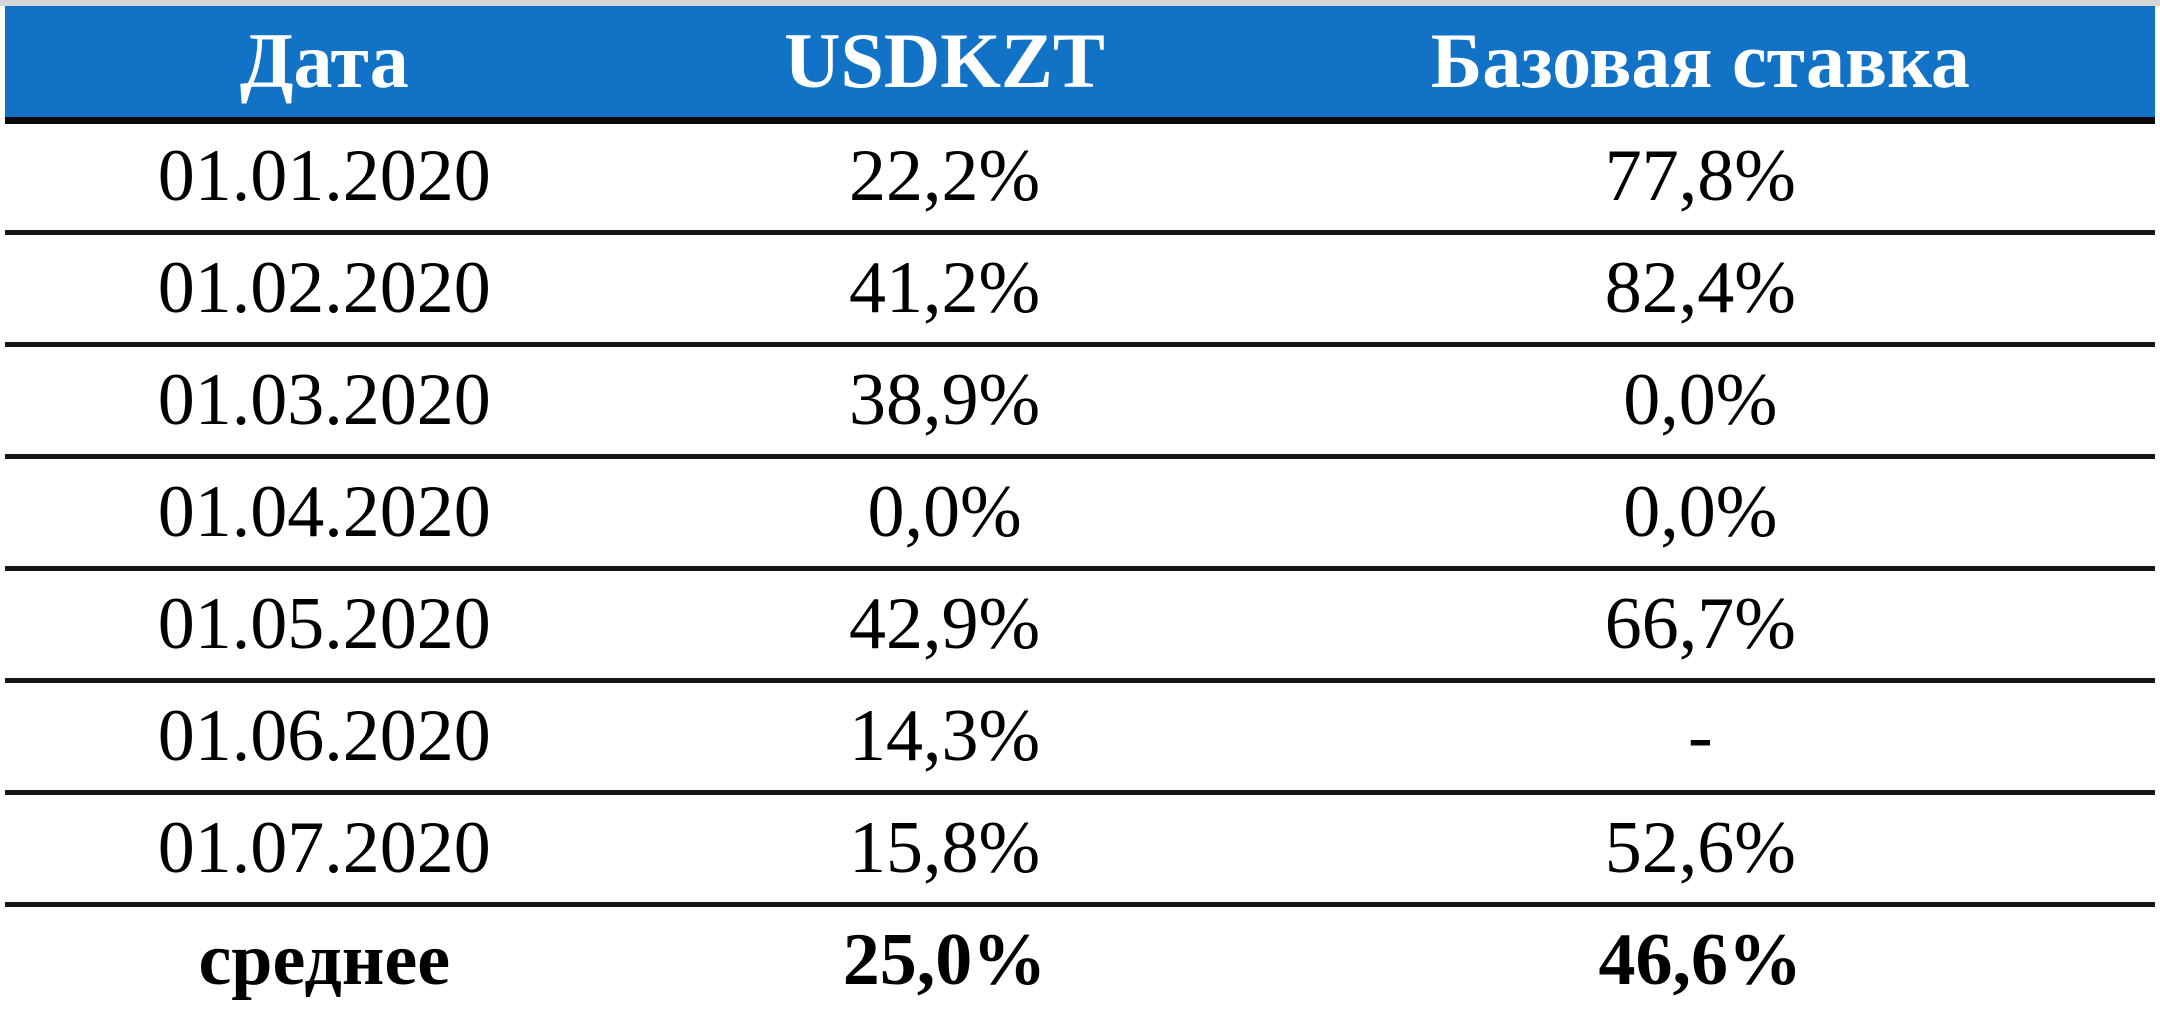 This screenshot has width=2160, height=1022. I want to click on date-cell: 01.07.2020, so click(324, 849).